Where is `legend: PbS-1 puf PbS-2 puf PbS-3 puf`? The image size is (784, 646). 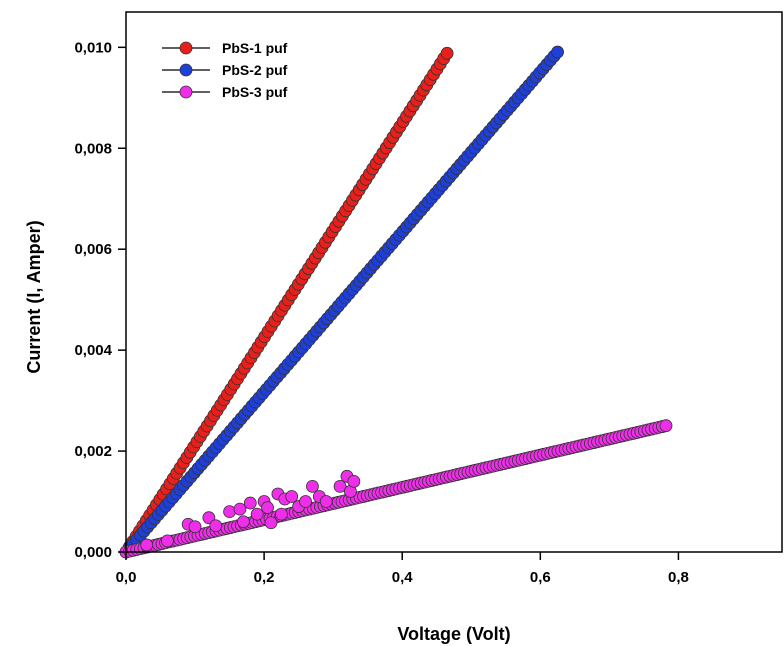
legend: PbS-1 puf PbS-2 puf PbS-3 puf is located at coordinates (225, 70).